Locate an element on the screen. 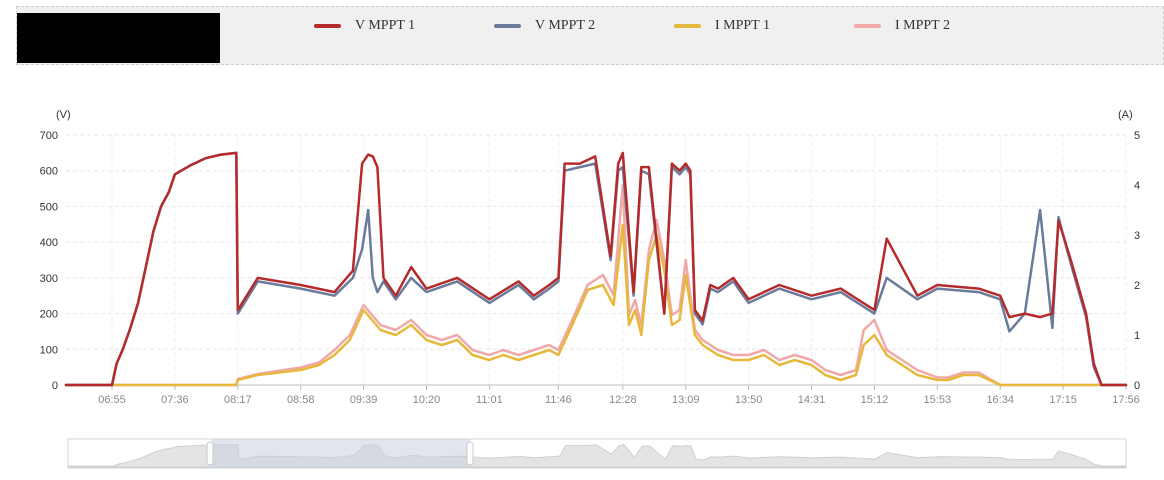 This screenshot has width=1164, height=480. right-tick-label: 5 is located at coordinates (1137, 136).